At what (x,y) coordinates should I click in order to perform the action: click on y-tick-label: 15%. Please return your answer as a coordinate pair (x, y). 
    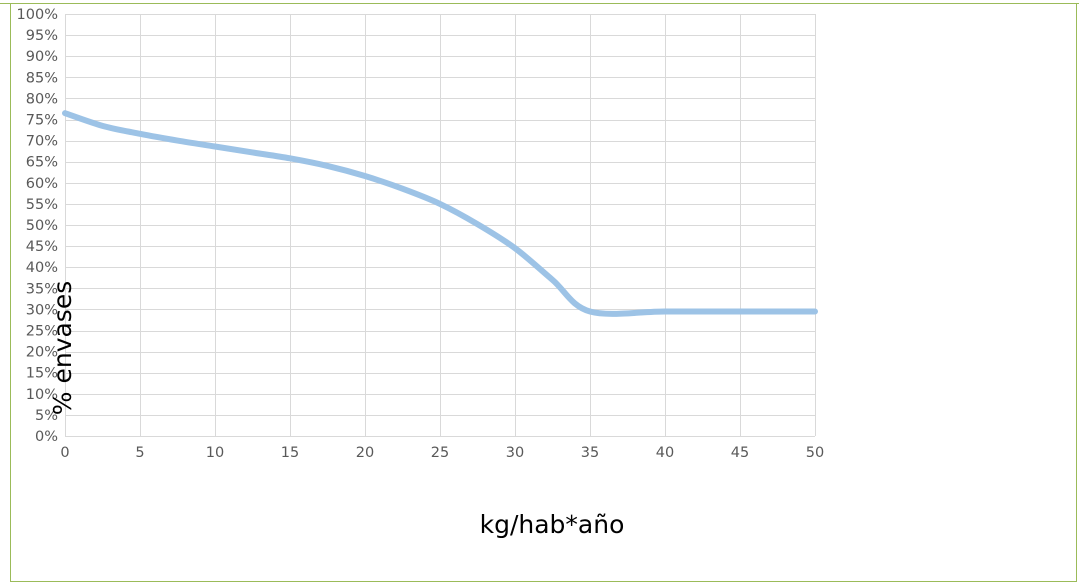
    Looking at the image, I should click on (42, 374).